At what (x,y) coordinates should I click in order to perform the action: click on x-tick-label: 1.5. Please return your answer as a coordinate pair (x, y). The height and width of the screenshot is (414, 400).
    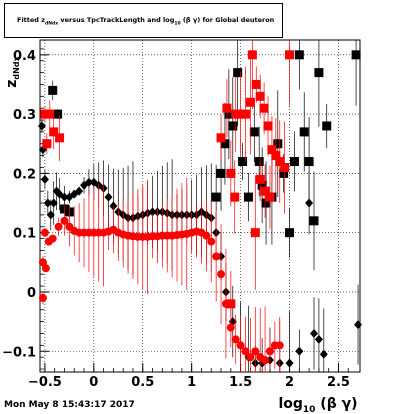
    Looking at the image, I should click on (240, 382).